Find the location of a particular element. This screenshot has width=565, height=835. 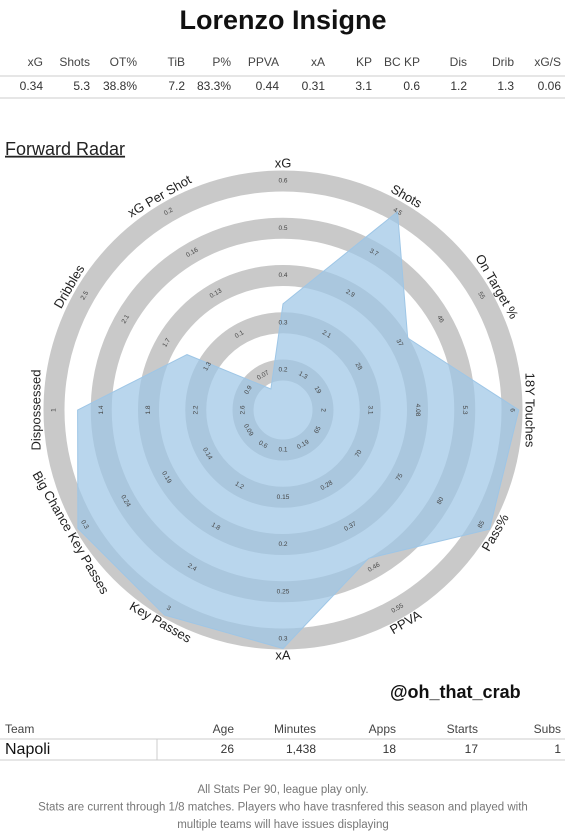

ring-tick-label: 2.6 is located at coordinates (243, 409).